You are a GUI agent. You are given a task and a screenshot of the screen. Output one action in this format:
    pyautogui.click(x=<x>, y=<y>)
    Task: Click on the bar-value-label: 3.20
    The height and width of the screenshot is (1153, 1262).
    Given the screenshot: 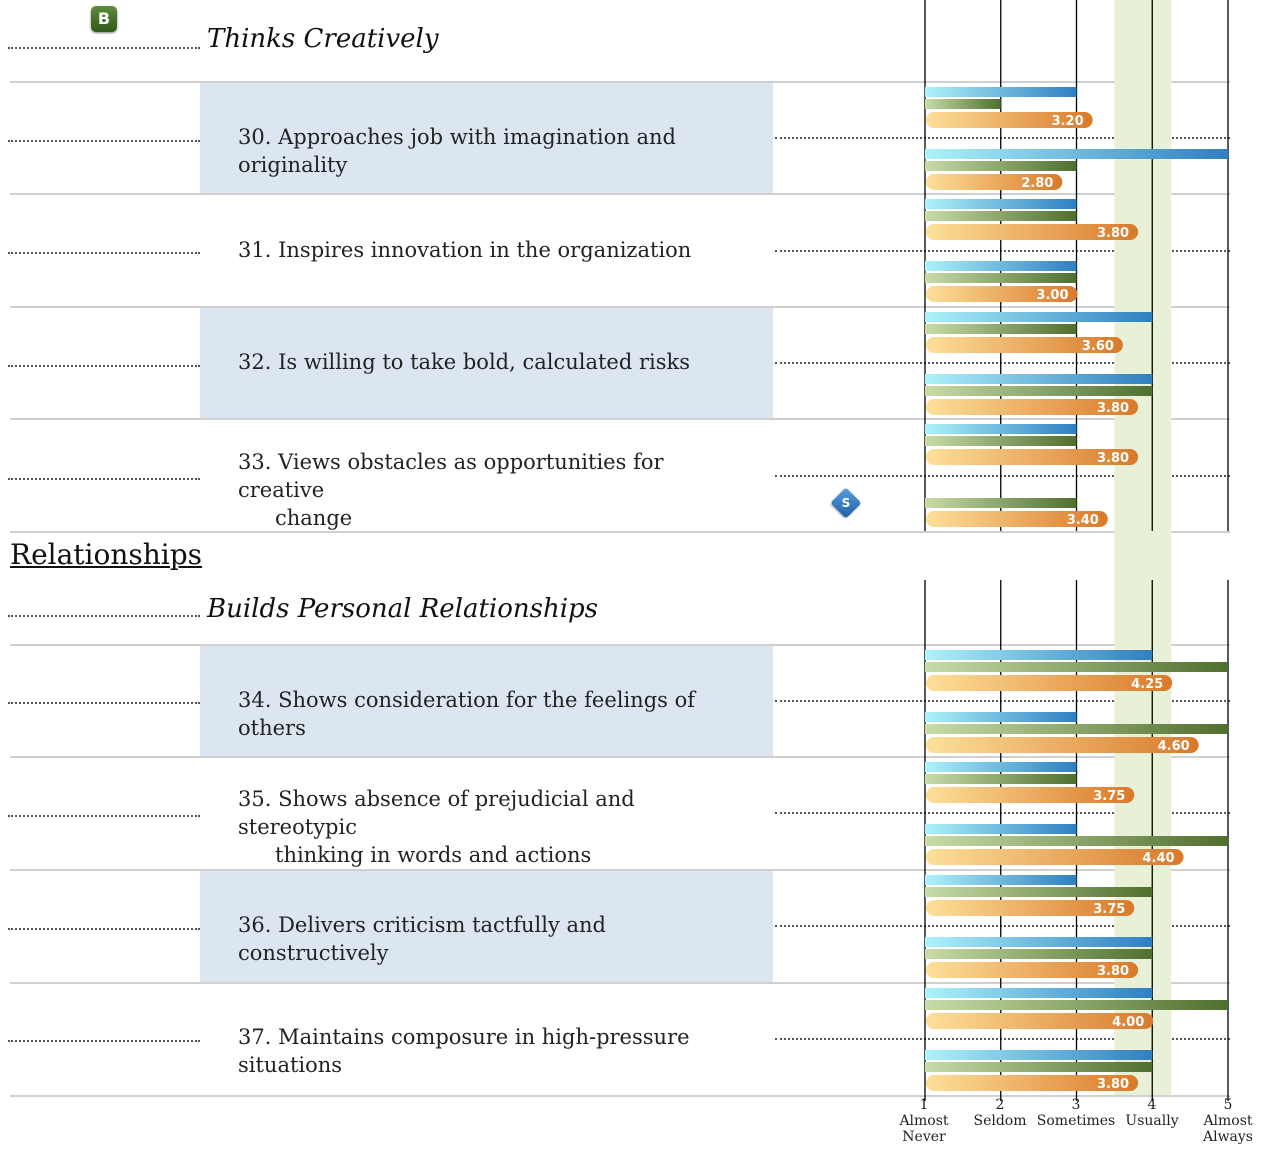 What is the action you would take?
    pyautogui.click(x=1068, y=121)
    